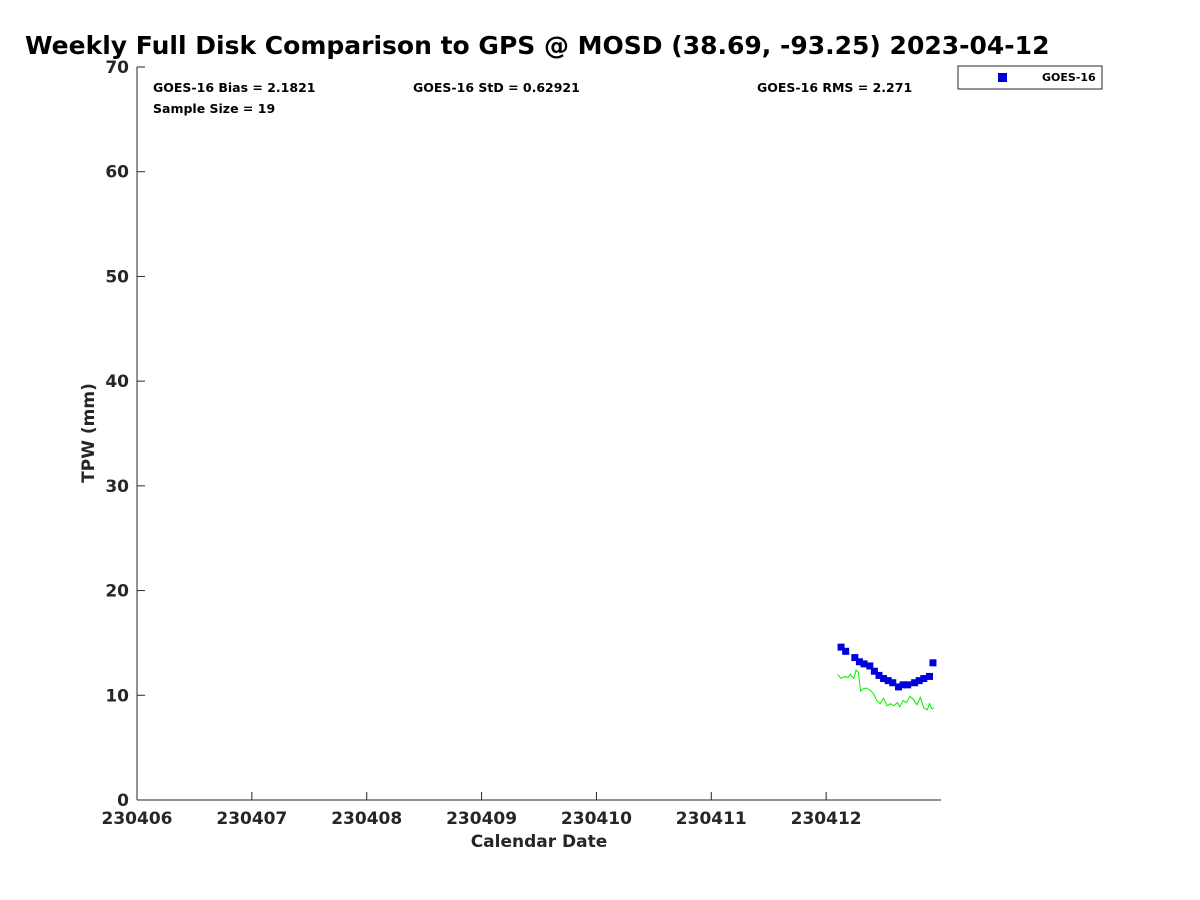  I want to click on x-tick-label: 230411, so click(711, 819).